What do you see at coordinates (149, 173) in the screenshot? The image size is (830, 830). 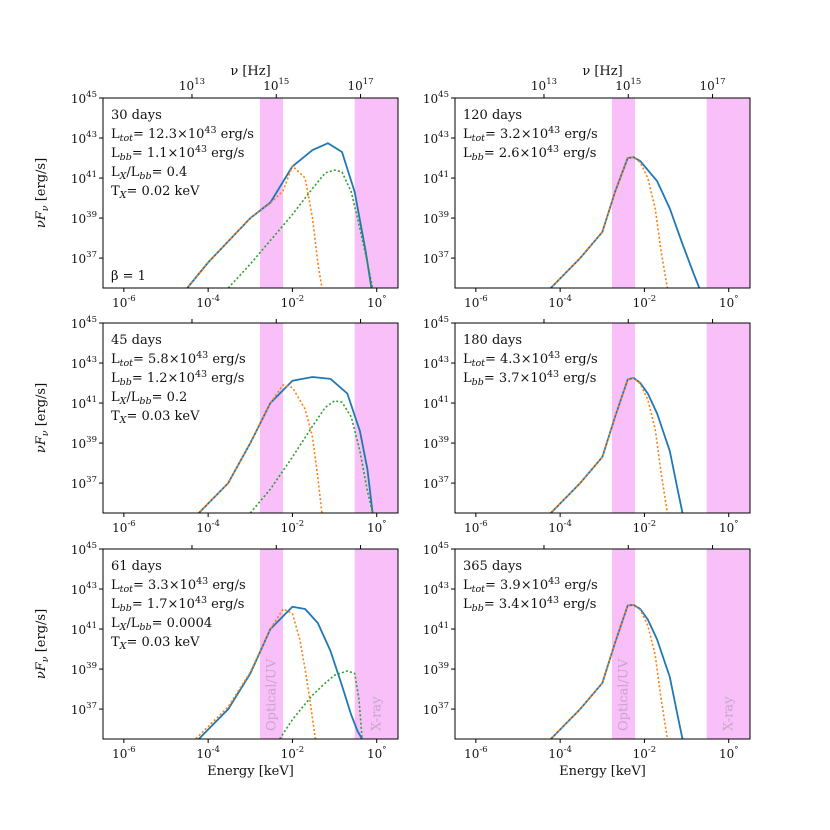 I see `panel-annotation: LX/Lbb= 0.4` at bounding box center [149, 173].